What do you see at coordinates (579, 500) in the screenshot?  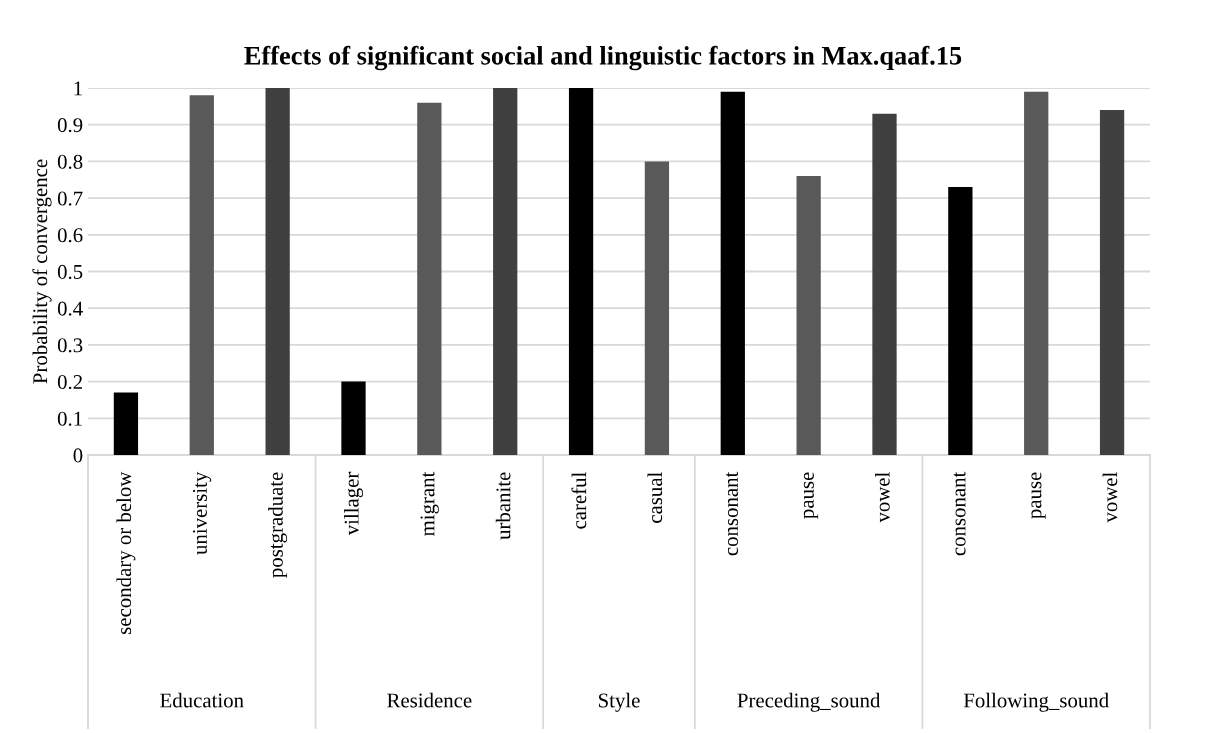 I see `x-tick-label: careful` at bounding box center [579, 500].